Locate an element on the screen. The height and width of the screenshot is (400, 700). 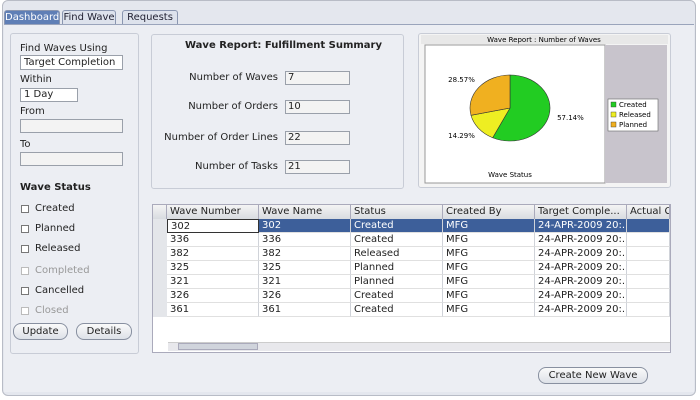
label: Within is located at coordinates (36, 79).